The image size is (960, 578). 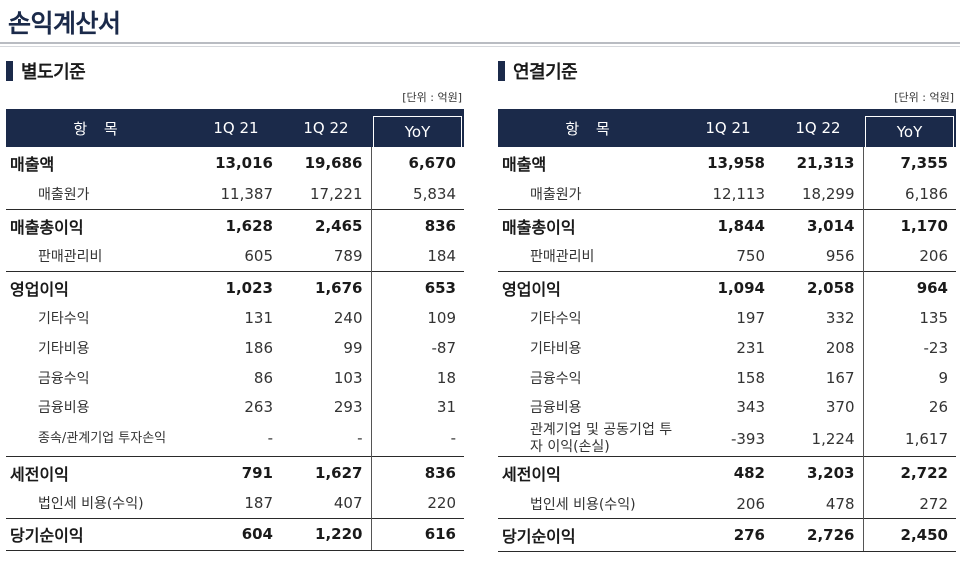 What do you see at coordinates (840, 407) in the screenshot?
I see `value-1q22: 370` at bounding box center [840, 407].